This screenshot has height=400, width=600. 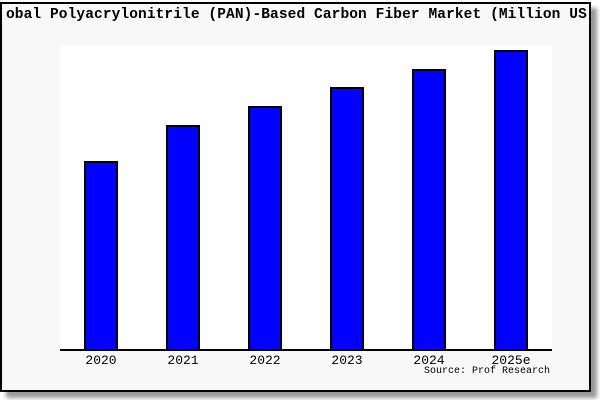 I want to click on source-credit: Source: Prof Research, so click(x=486, y=371).